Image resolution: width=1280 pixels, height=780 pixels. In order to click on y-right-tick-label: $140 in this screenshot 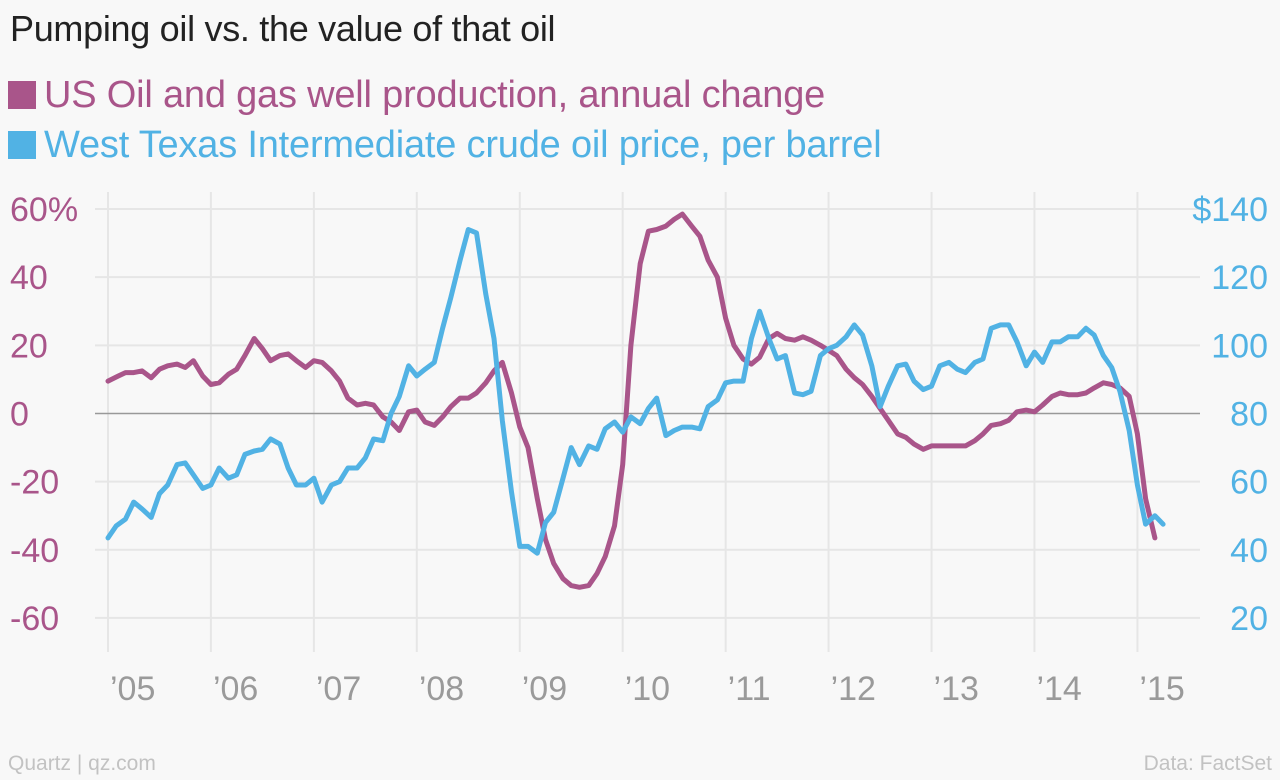, I will do `click(1230, 210)`.